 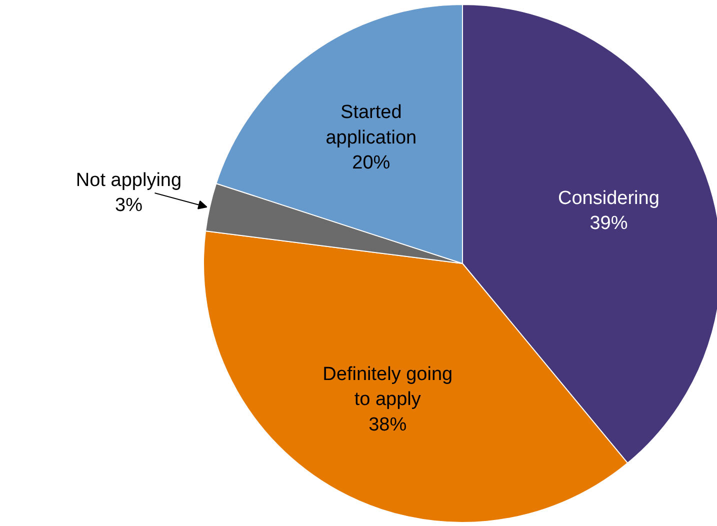 What do you see at coordinates (129, 205) in the screenshot?
I see `data-label: 3%` at bounding box center [129, 205].